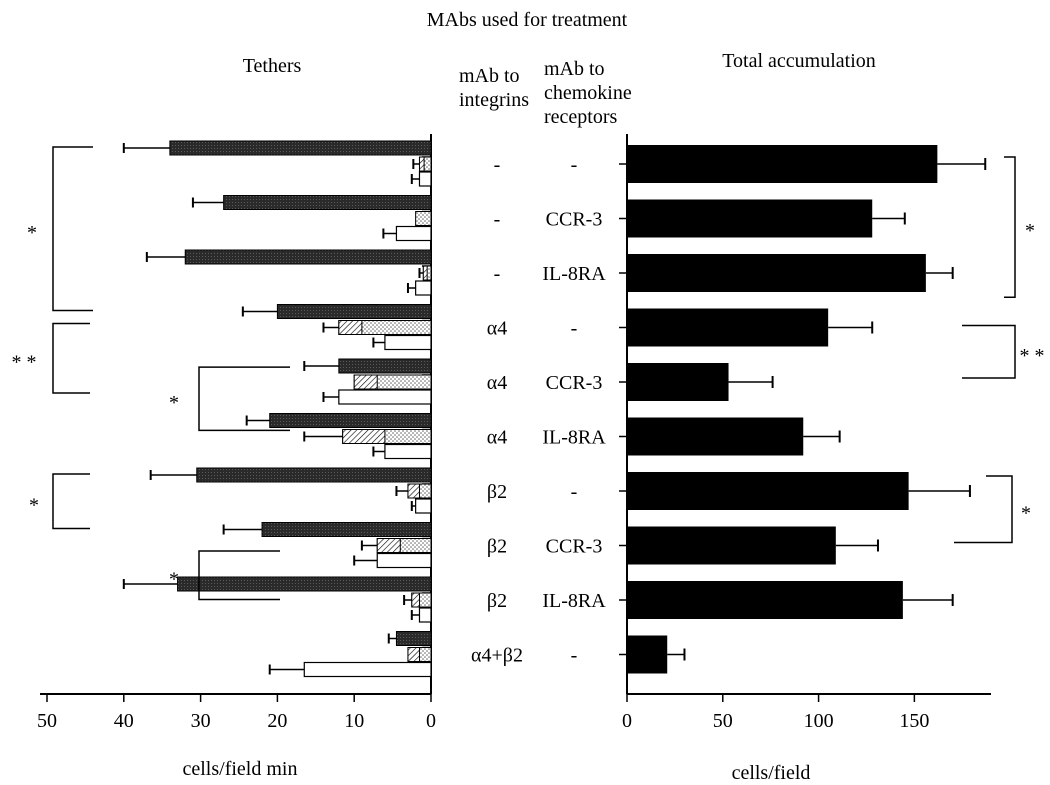 The width and height of the screenshot is (1050, 785). I want to click on figure-title: MAbs used for treatment, so click(527, 20).